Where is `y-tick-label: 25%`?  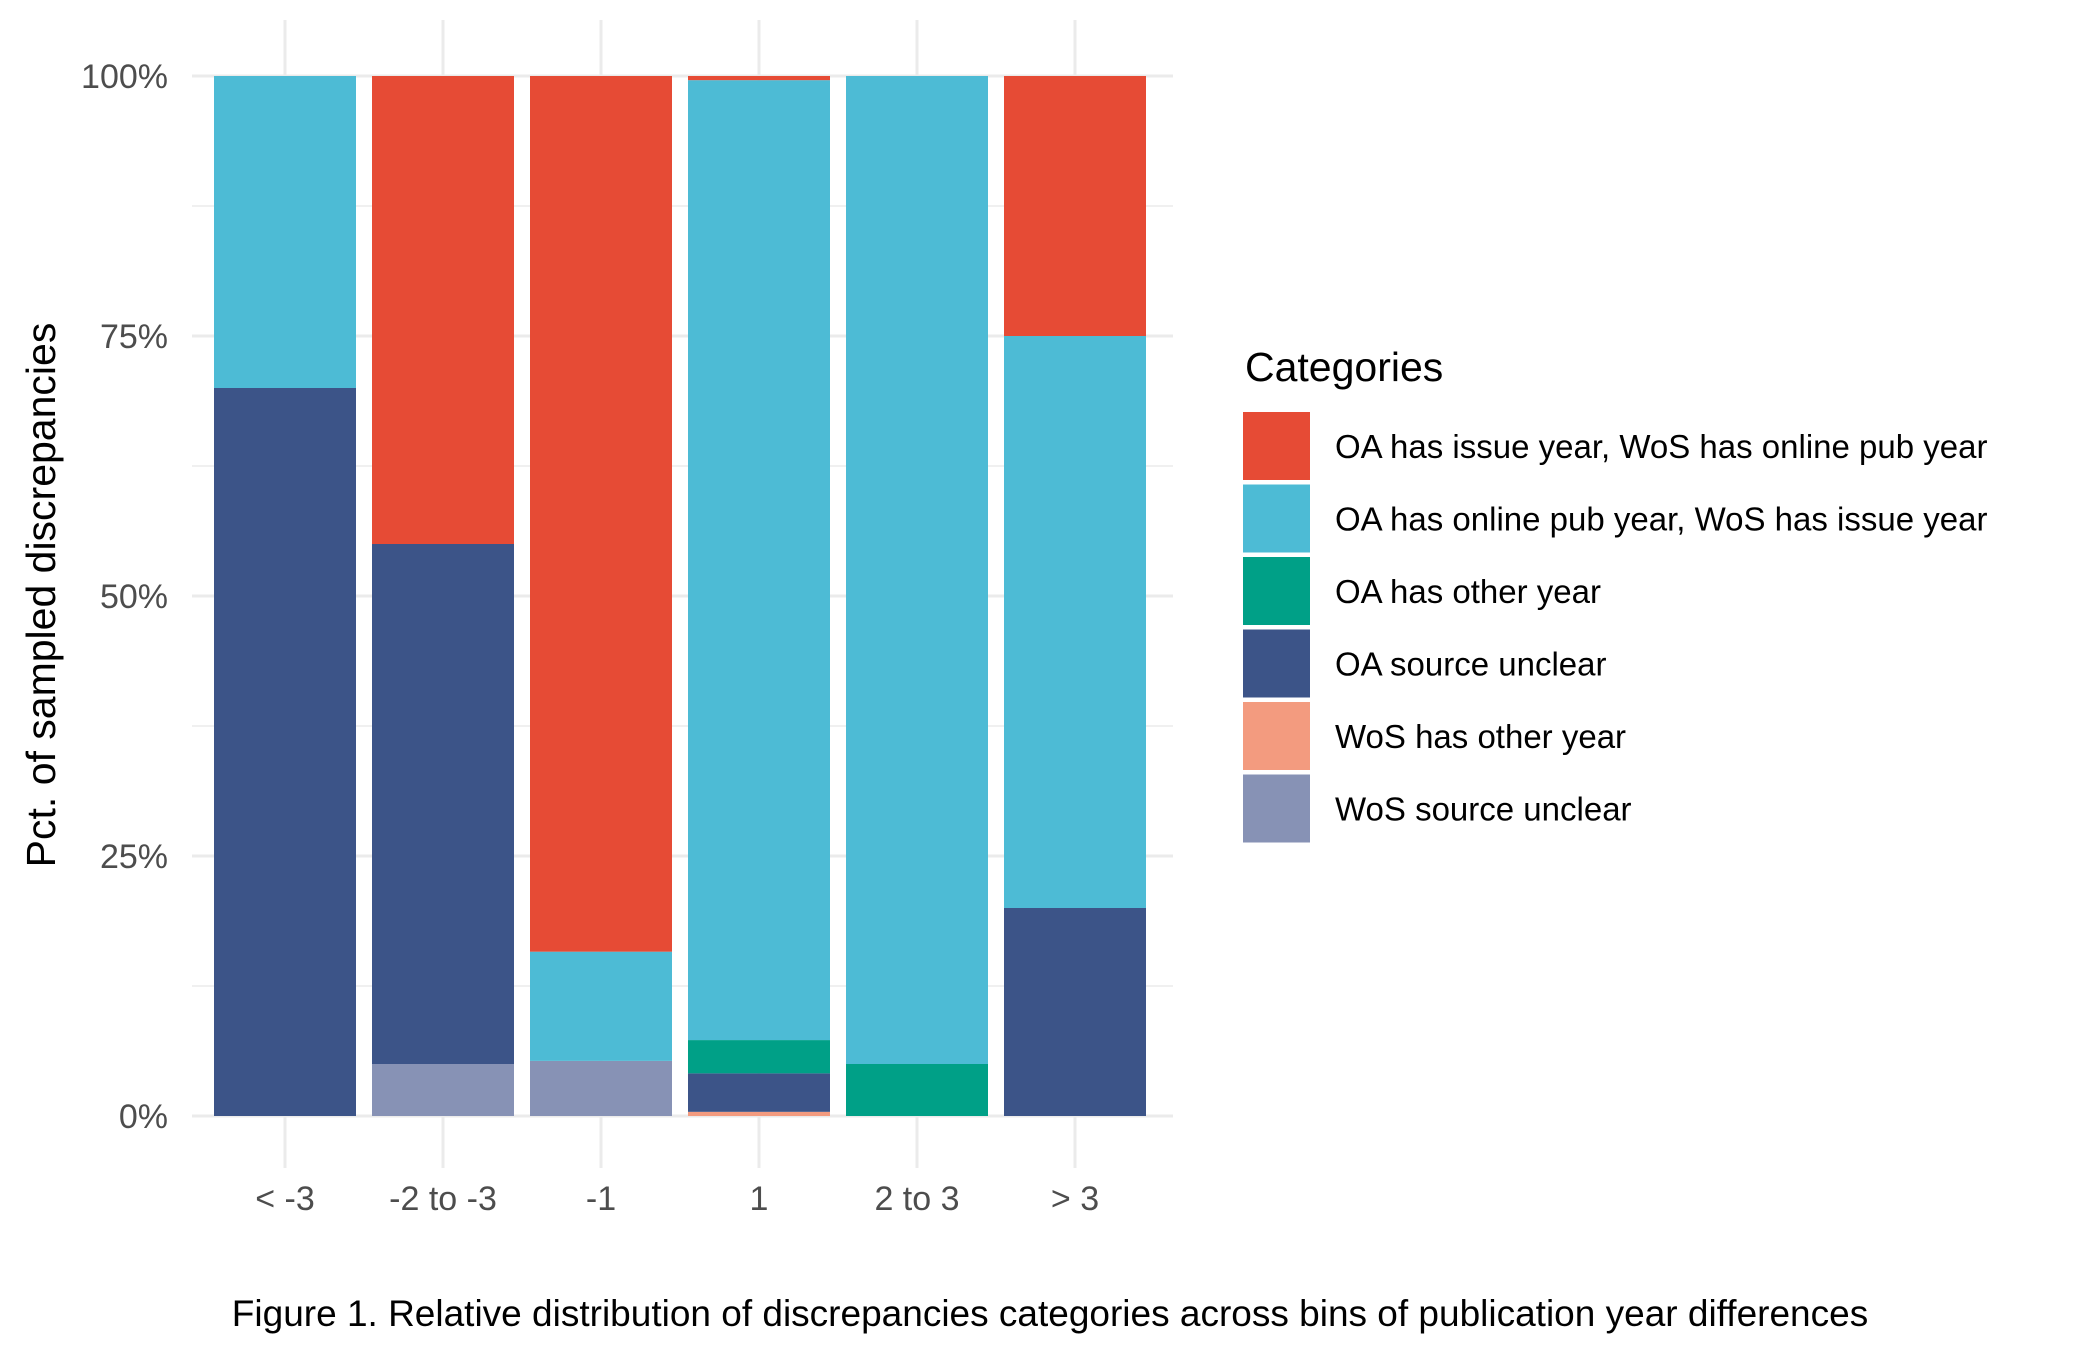
y-tick-label: 25% is located at coordinates (134, 857).